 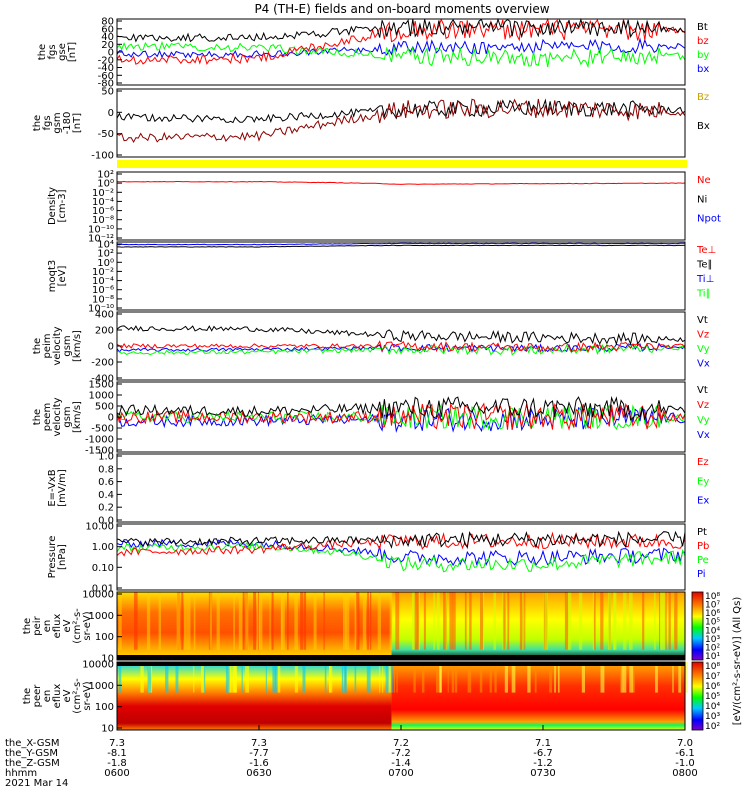 I want to click on y-tick-label: 10⁰, so click(x=105, y=263).